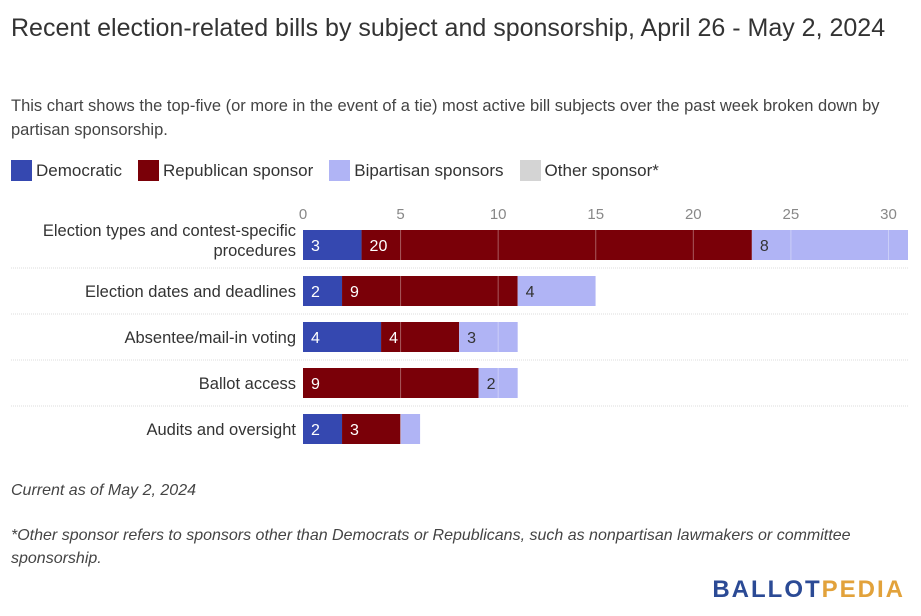  Describe the element at coordinates (888, 214) in the screenshot. I see `x-tick-label: 30` at that location.